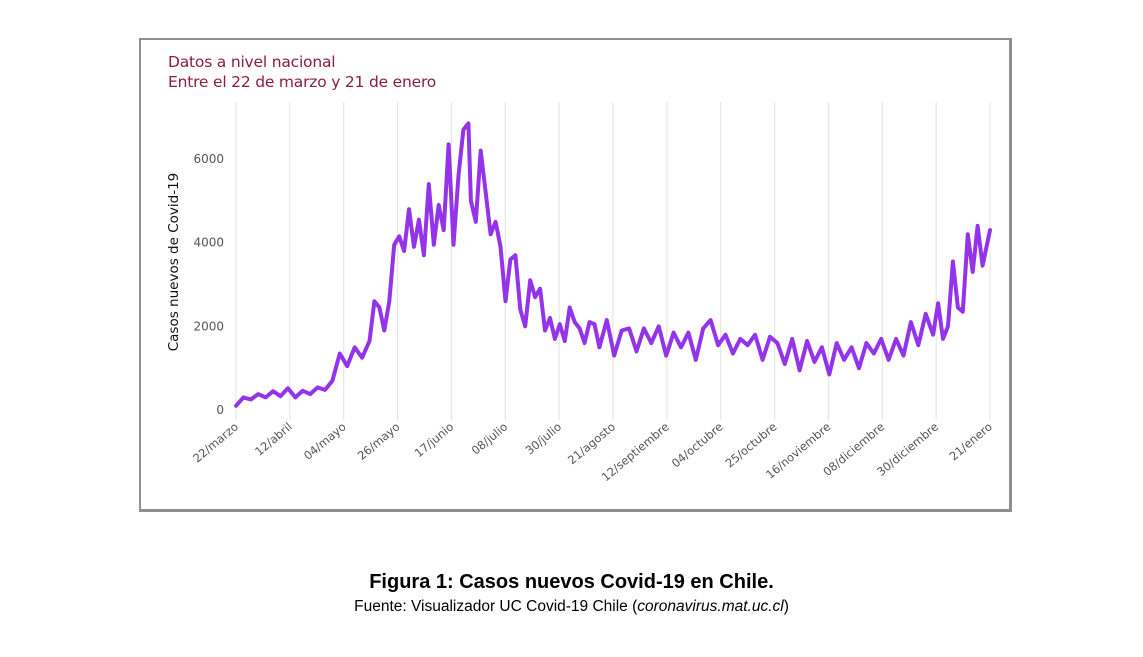 The width and height of the screenshot is (1143, 657). I want to click on x-tick-label: 26/mayo, so click(379, 441).